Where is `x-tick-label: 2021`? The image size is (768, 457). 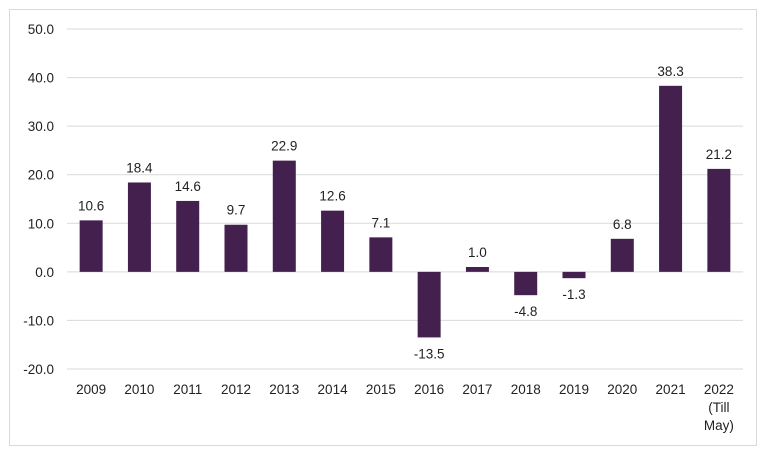
x-tick-label: 2021 is located at coordinates (671, 389).